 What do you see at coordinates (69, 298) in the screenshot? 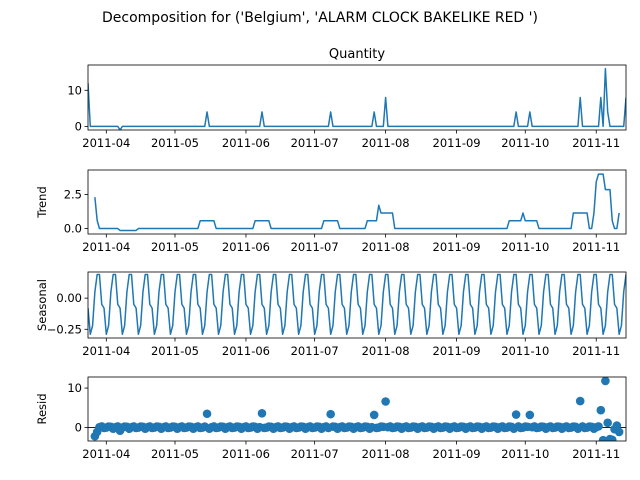
I see `y-tick-label: 0.00` at bounding box center [69, 298].